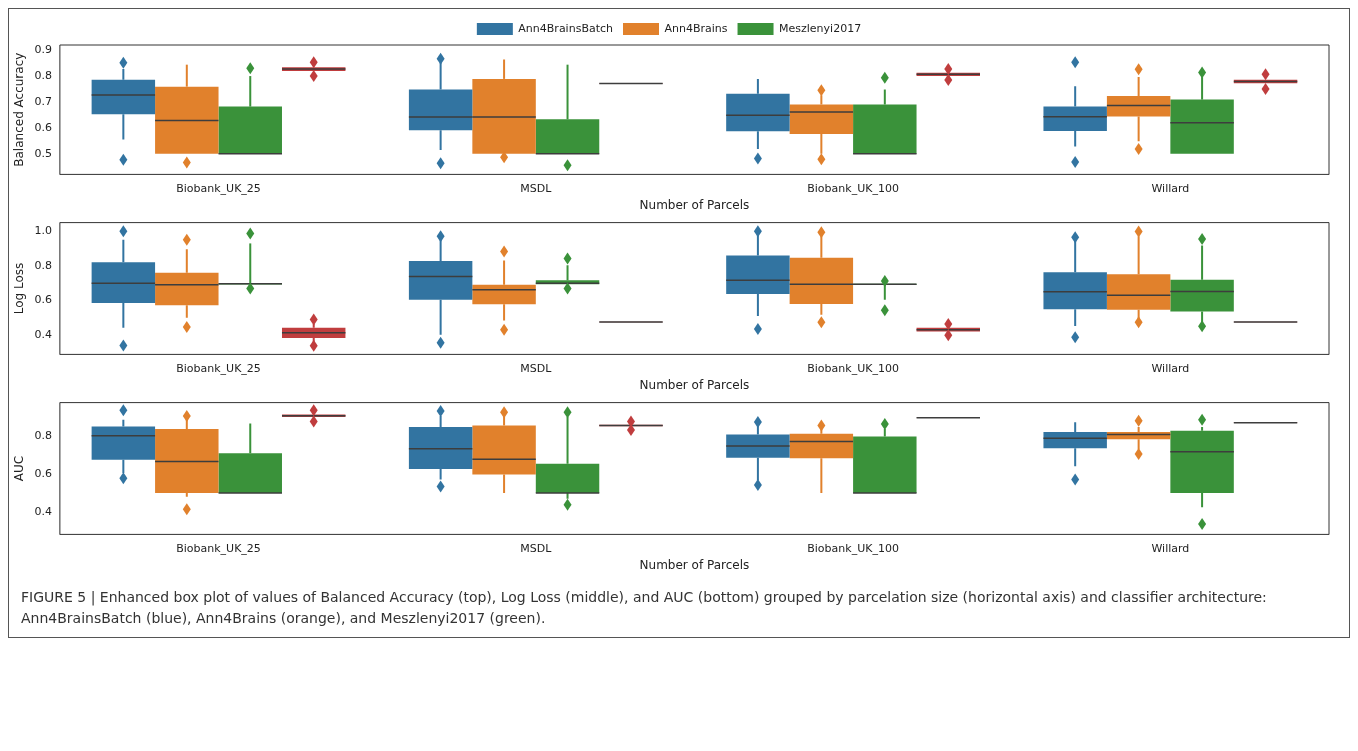 Image resolution: width=1358 pixels, height=751 pixels. What do you see at coordinates (820, 28) in the screenshot?
I see `legend-label: Meszlenyi2017` at bounding box center [820, 28].